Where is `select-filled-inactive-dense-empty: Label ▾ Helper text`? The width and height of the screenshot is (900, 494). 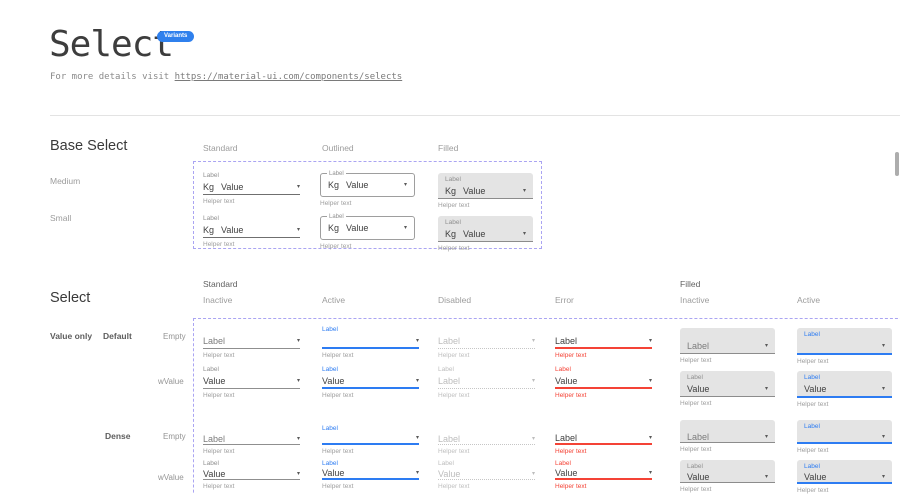
select-filled-inactive-dense-empty: Label ▾ Helper text is located at coordinates (728, 436).